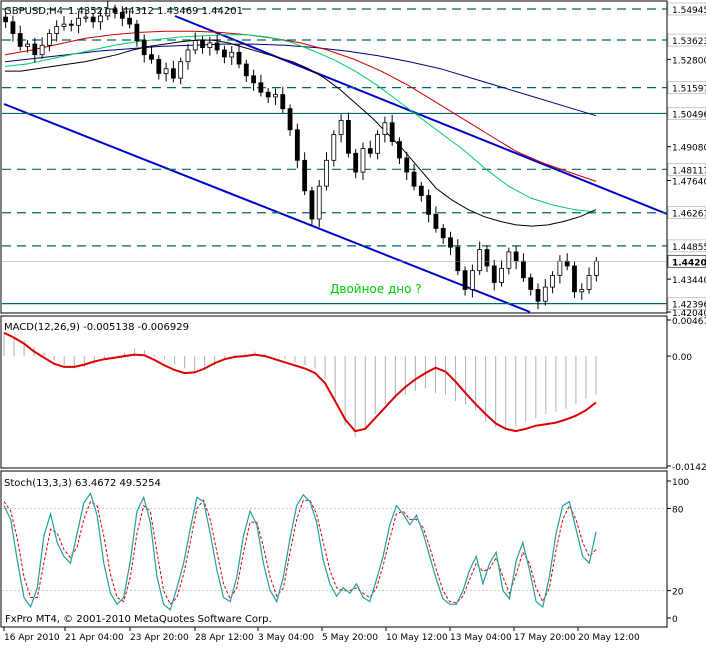 This screenshot has height=648, width=706. What do you see at coordinates (159, 638) in the screenshot?
I see `x-tick-label: 23 Apr 20:00` at bounding box center [159, 638].